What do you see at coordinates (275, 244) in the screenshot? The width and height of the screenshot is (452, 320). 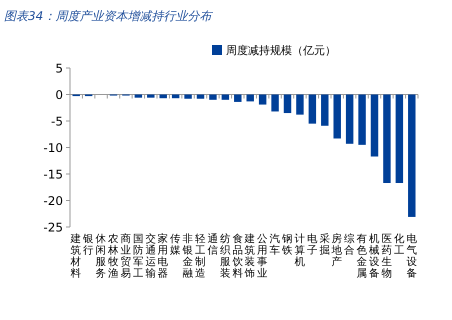 I see `x-tick-label: 汽车` at bounding box center [275, 244].